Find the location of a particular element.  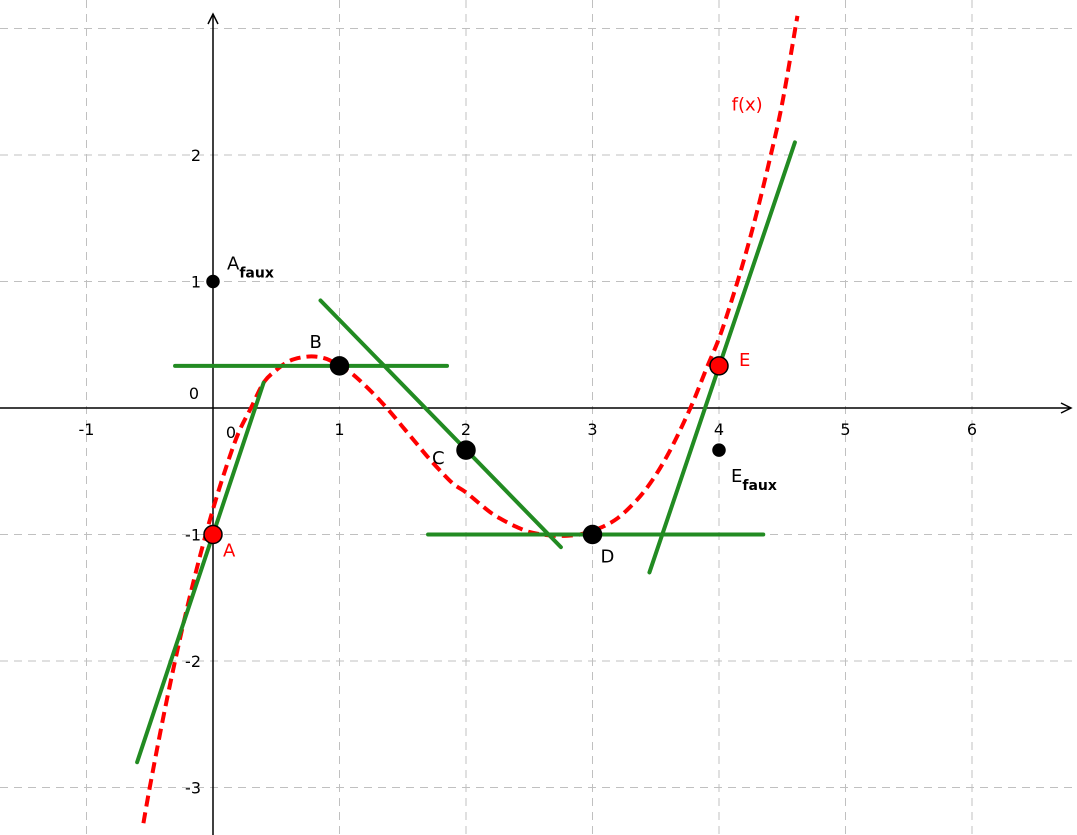

point-label-B: B is located at coordinates (316, 342).